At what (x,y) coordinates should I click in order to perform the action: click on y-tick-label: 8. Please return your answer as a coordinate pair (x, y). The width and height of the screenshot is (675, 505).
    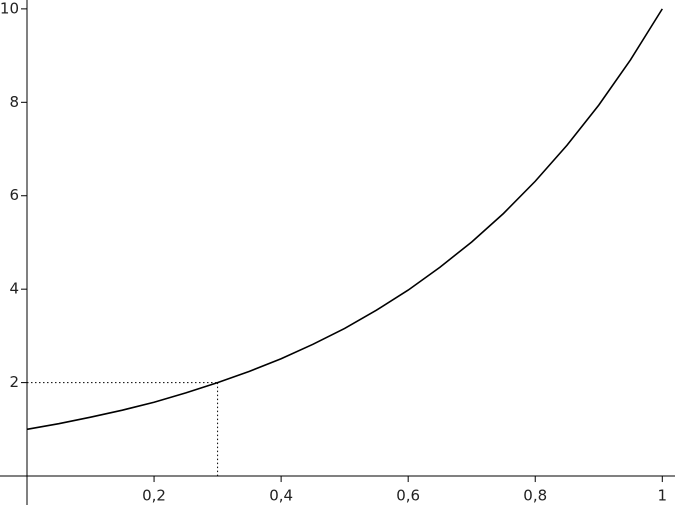
    Looking at the image, I should click on (14, 102).